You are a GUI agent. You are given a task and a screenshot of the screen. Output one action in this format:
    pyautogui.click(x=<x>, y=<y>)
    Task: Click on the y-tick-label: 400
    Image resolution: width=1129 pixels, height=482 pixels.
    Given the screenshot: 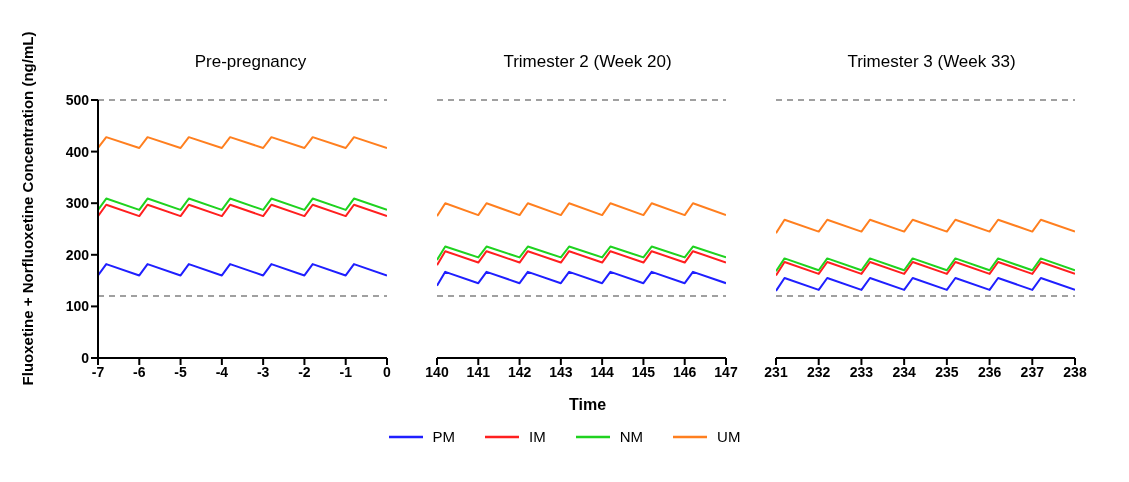 What is the action you would take?
    pyautogui.click(x=77, y=151)
    